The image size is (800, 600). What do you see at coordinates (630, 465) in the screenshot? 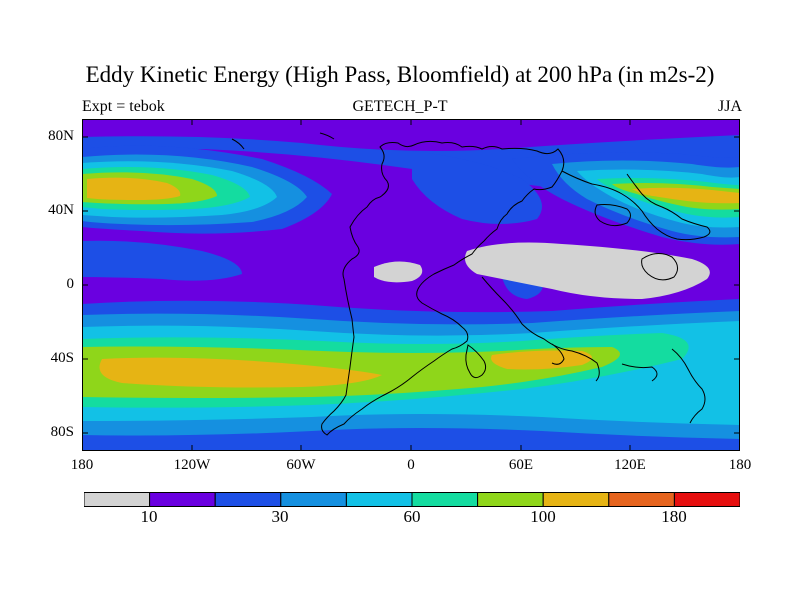
I see `lon-tick-label: 120E` at bounding box center [630, 465].